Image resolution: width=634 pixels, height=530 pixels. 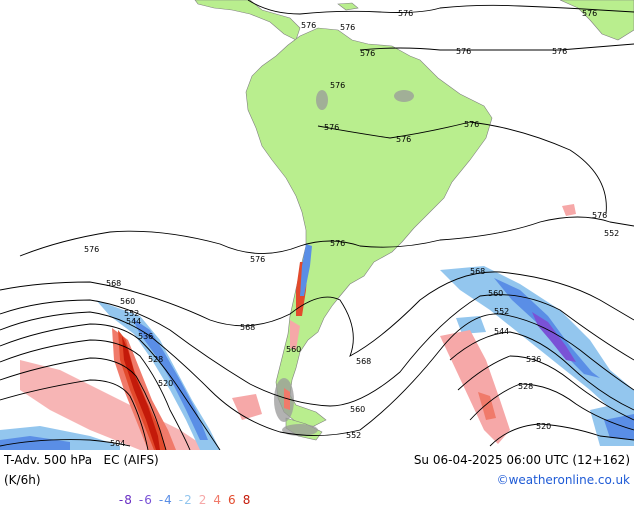 I want to click on legend-item: -6, so click(x=145, y=500).